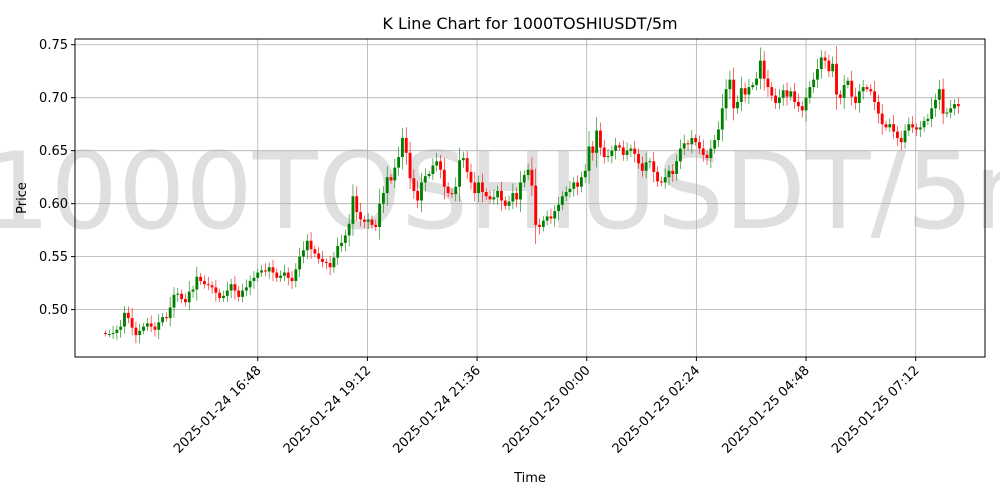  Describe the element at coordinates (546, 409) in the screenshot. I see `x-tick-label: 2025-01-25 00:00` at that location.